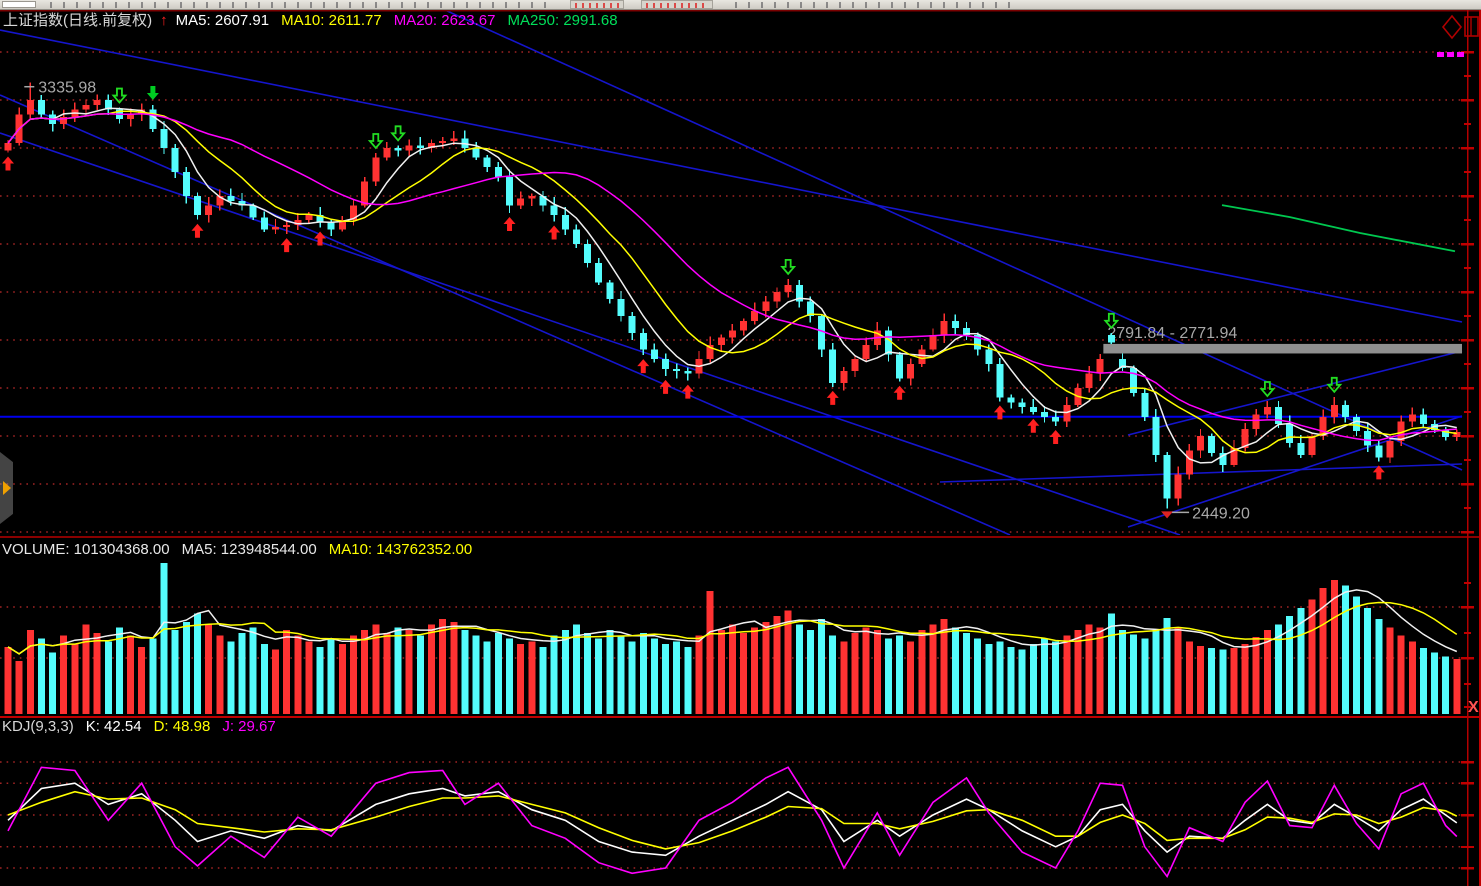 The image size is (1481, 886). Describe the element at coordinates (400, 549) in the screenshot. I see `volume-ma10-label: MA10: 143762352.00` at that location.